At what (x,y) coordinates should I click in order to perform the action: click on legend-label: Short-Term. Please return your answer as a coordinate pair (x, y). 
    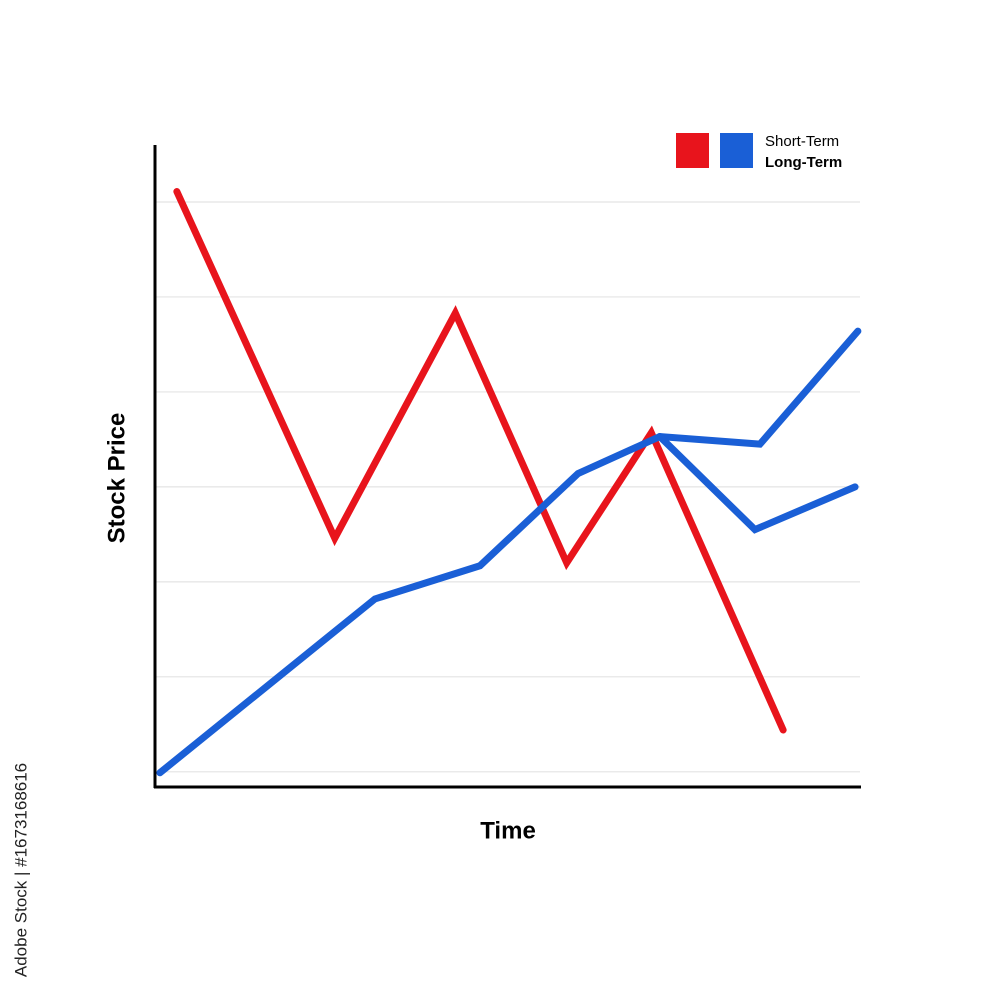
    Looking at the image, I should click on (802, 141).